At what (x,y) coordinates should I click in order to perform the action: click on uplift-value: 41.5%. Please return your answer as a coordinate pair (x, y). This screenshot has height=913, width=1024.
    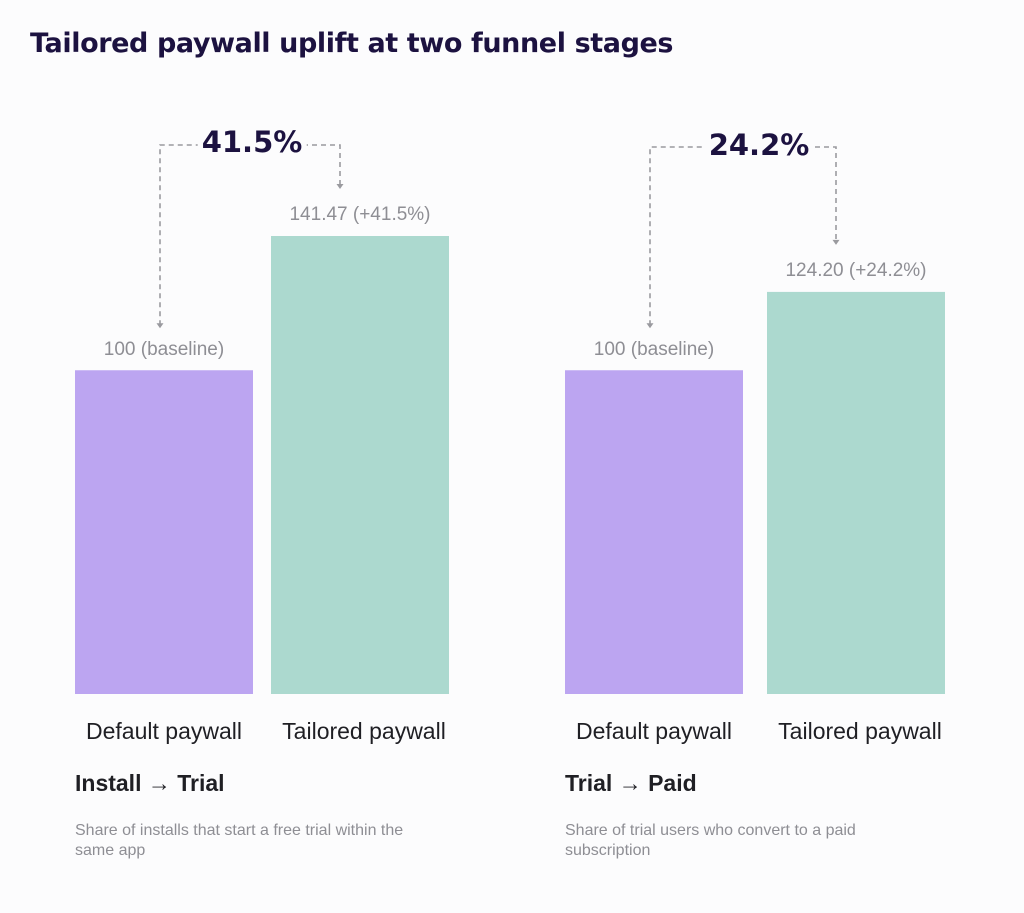
    Looking at the image, I should click on (252, 142).